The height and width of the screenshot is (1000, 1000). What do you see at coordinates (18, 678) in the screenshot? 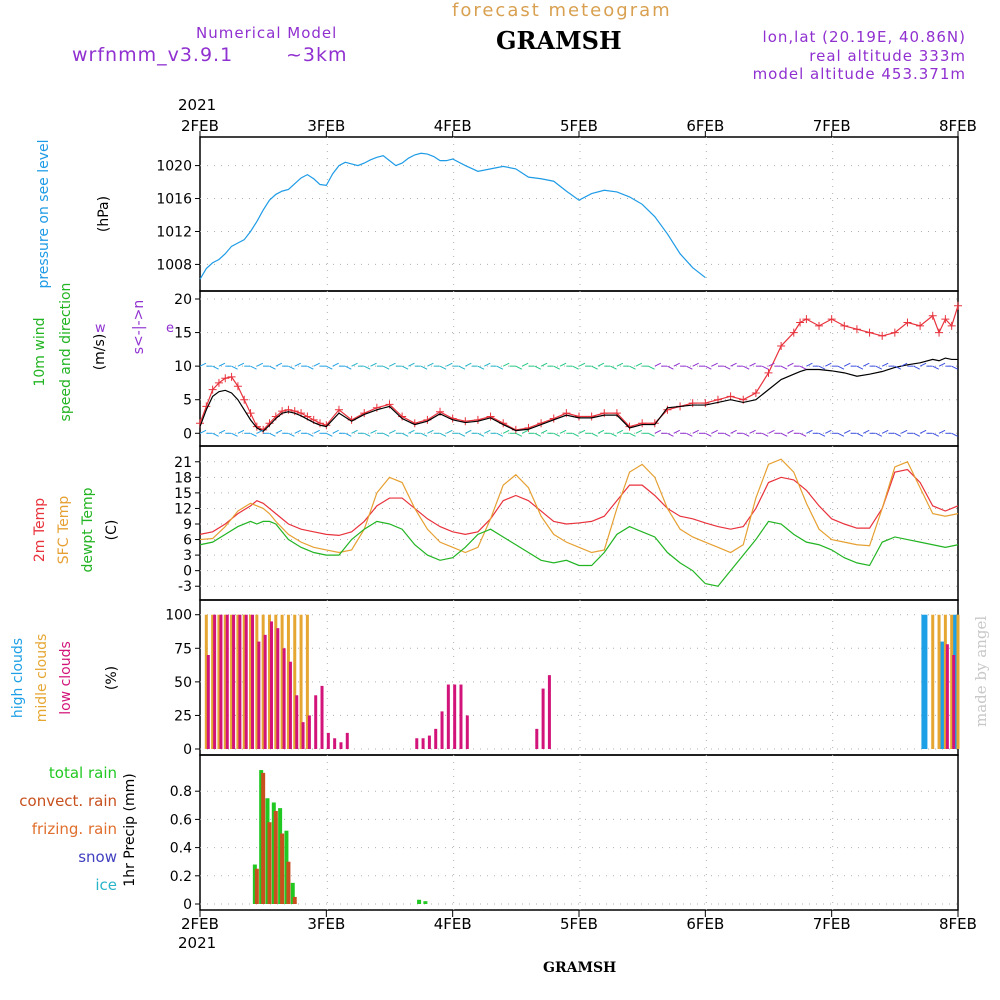
I see `high-clouds-label: high clouds` at bounding box center [18, 678].